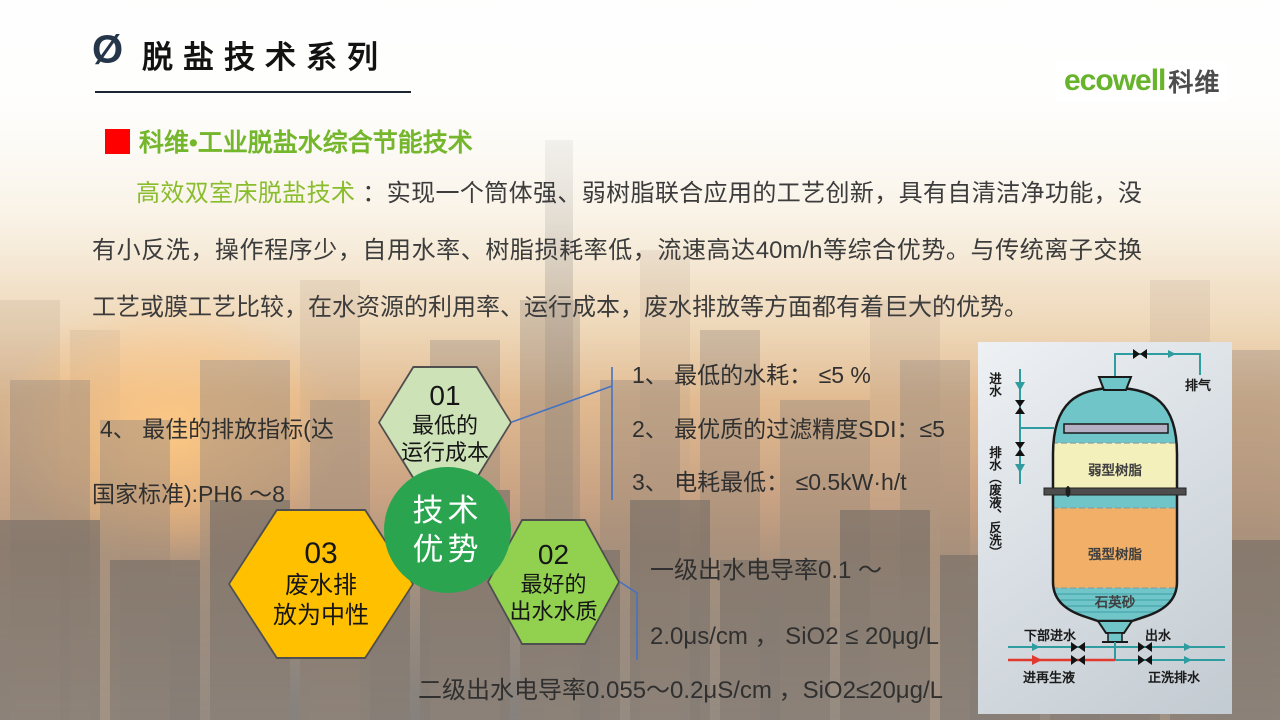  What do you see at coordinates (253, 92) in the screenshot?
I see `title-underline` at bounding box center [253, 92].